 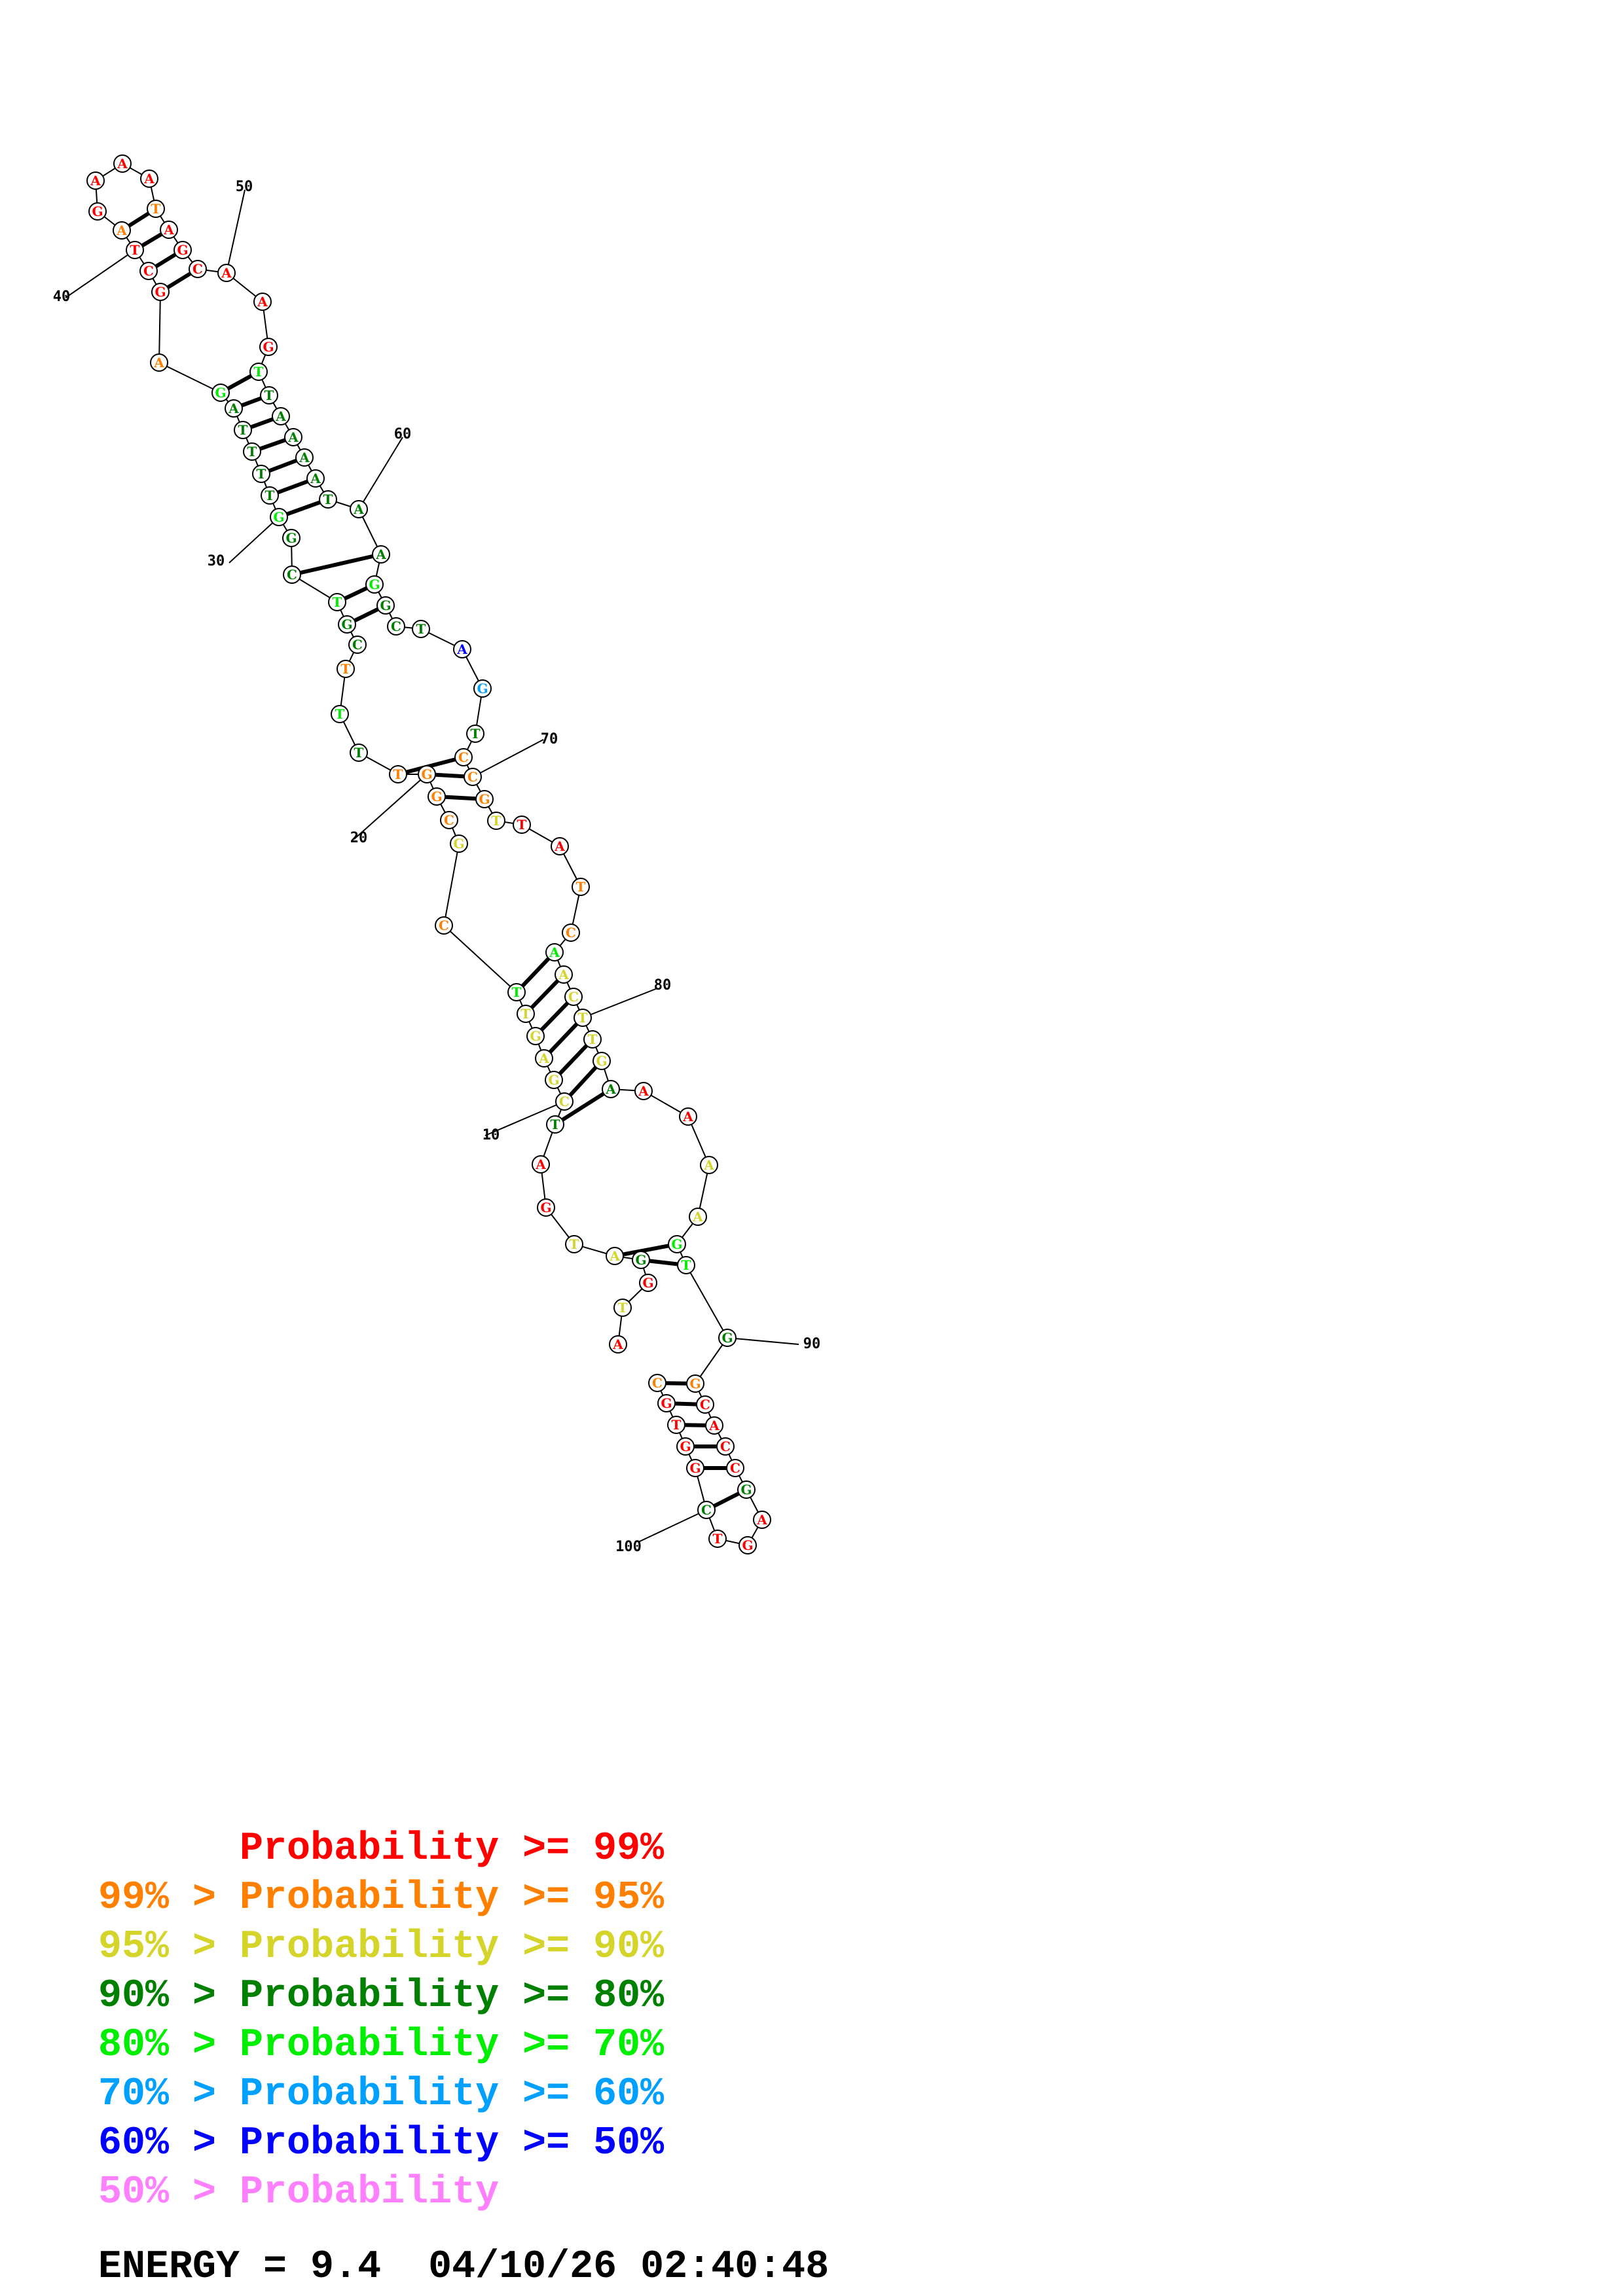 I want to click on legend-label: Probability >= 50%, so click(x=452, y=2143).